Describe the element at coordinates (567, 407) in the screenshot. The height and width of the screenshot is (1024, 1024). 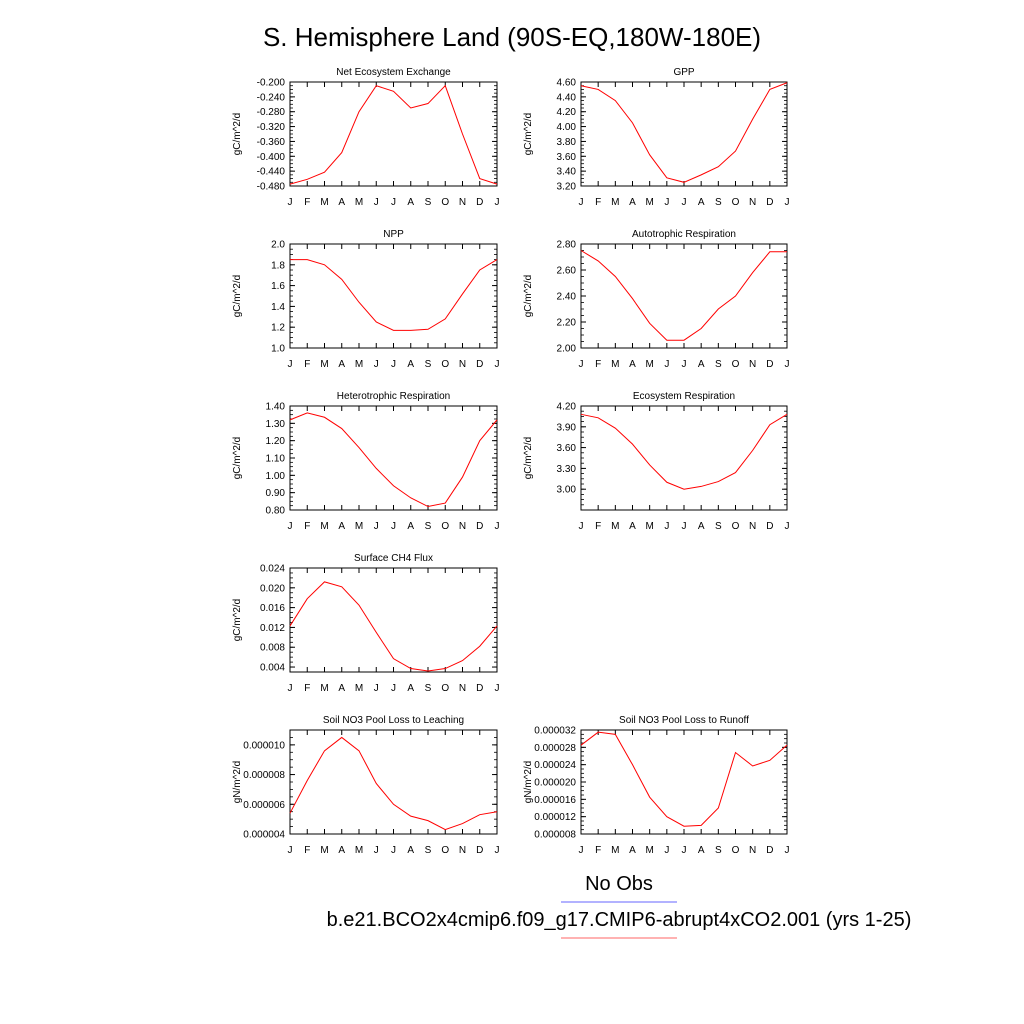
I see `y-tick-label: 4.20` at that location.